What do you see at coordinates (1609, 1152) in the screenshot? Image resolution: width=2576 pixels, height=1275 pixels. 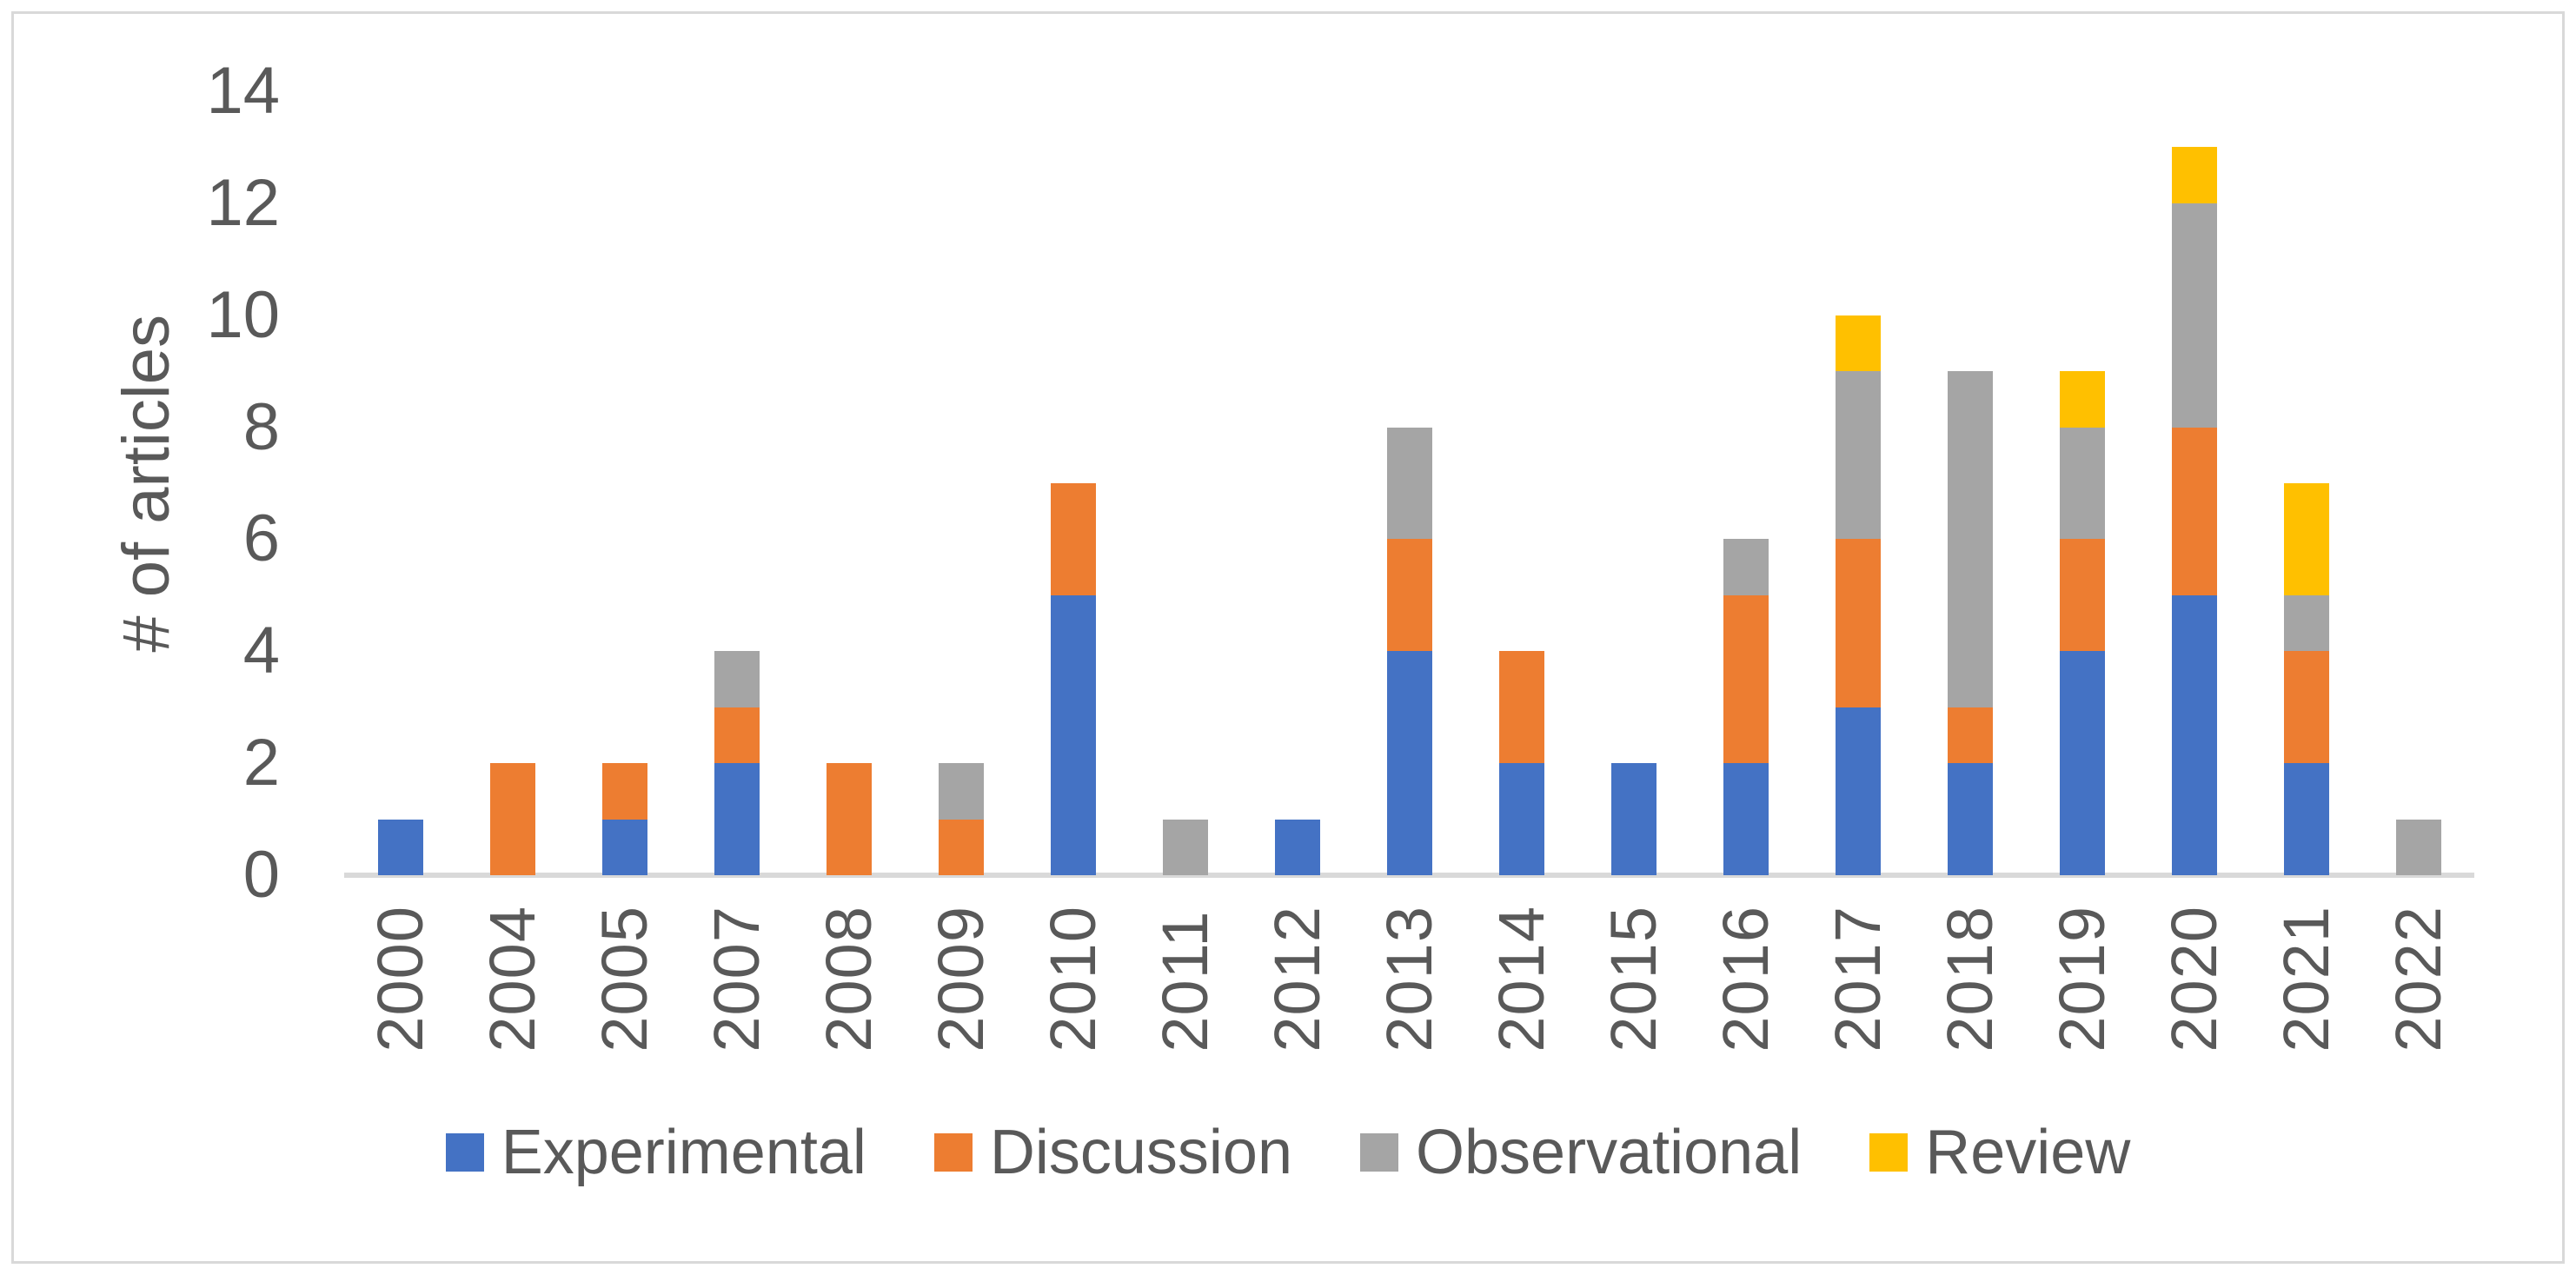 I see `legend-label: Observational` at bounding box center [1609, 1152].